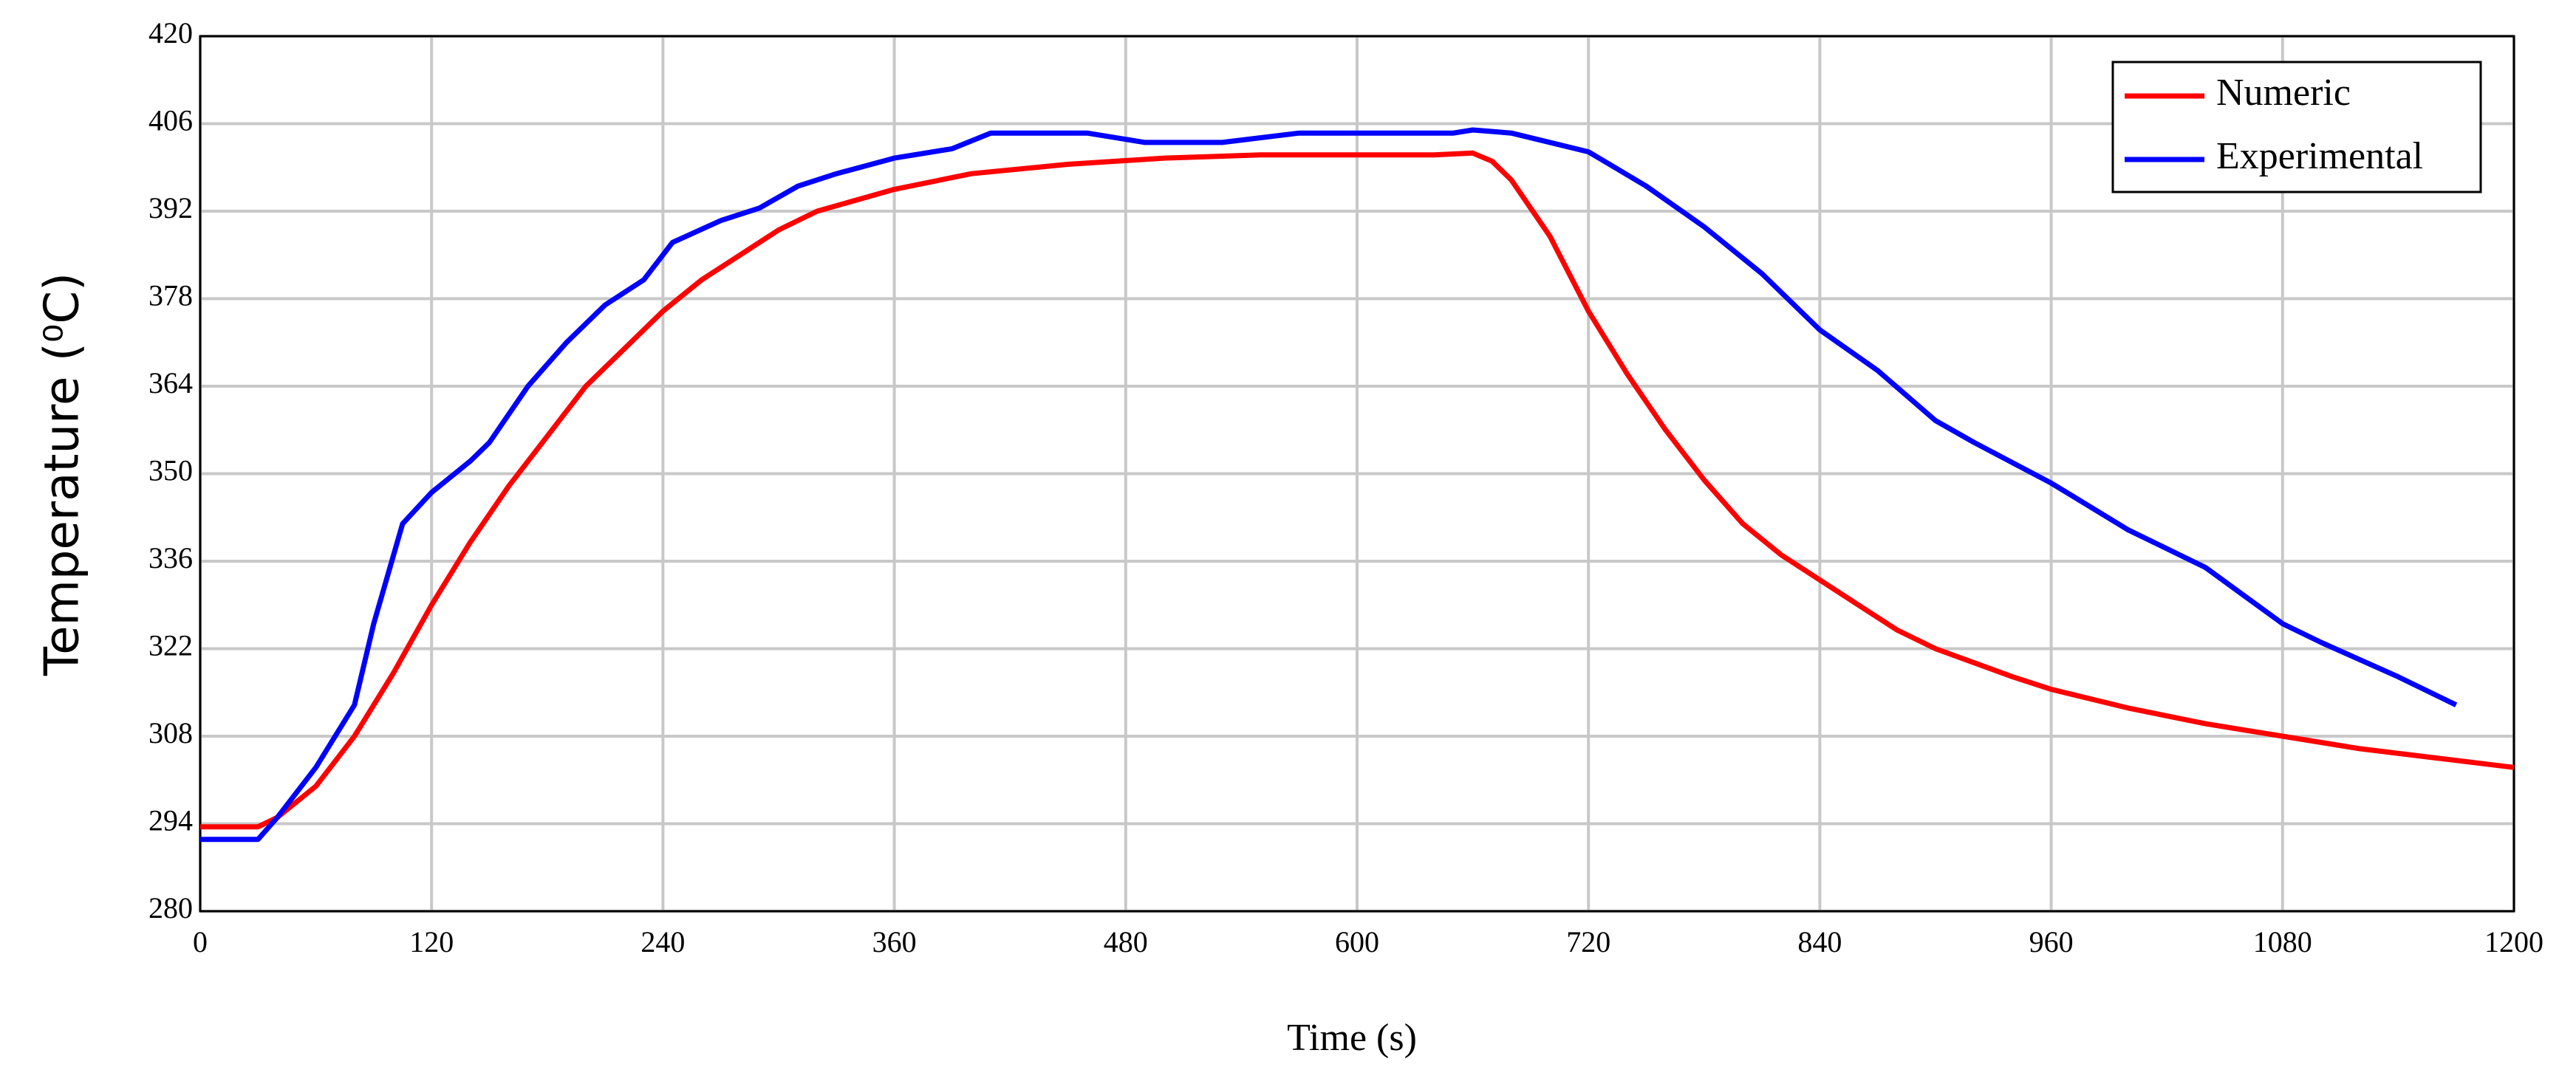 The height and width of the screenshot is (1084, 2576). I want to click on x-tick-label: 720, so click(1588, 942).